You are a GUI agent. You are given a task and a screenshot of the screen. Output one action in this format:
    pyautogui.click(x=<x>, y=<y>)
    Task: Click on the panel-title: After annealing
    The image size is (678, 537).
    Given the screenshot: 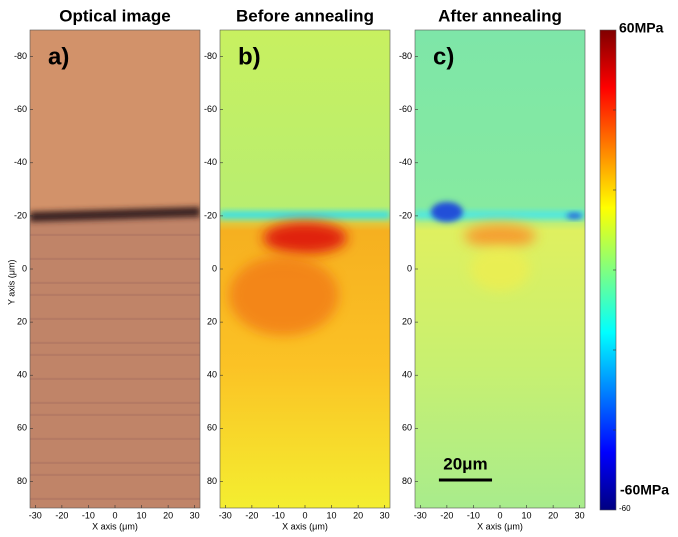 What is the action you would take?
    pyautogui.click(x=500, y=15)
    